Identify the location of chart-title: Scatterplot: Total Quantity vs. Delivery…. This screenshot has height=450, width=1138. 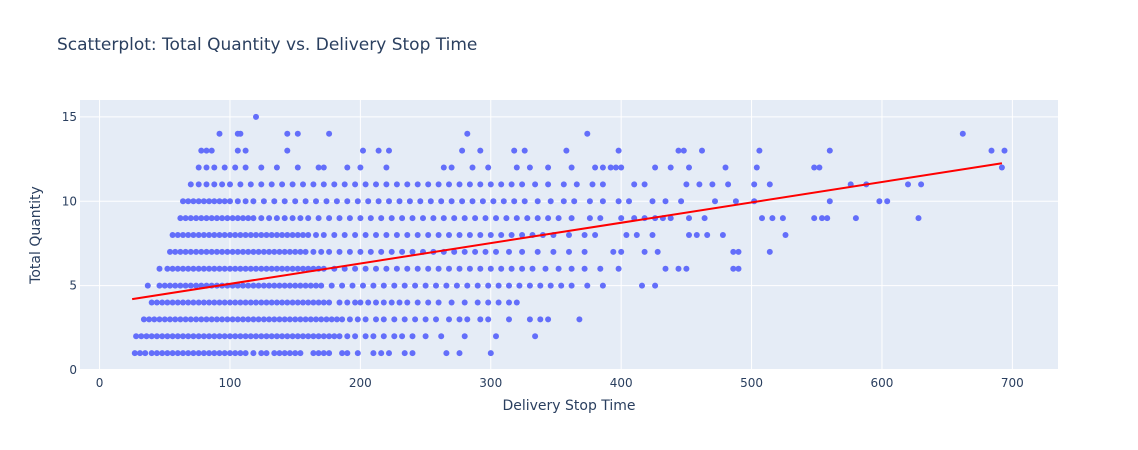
(267, 45).